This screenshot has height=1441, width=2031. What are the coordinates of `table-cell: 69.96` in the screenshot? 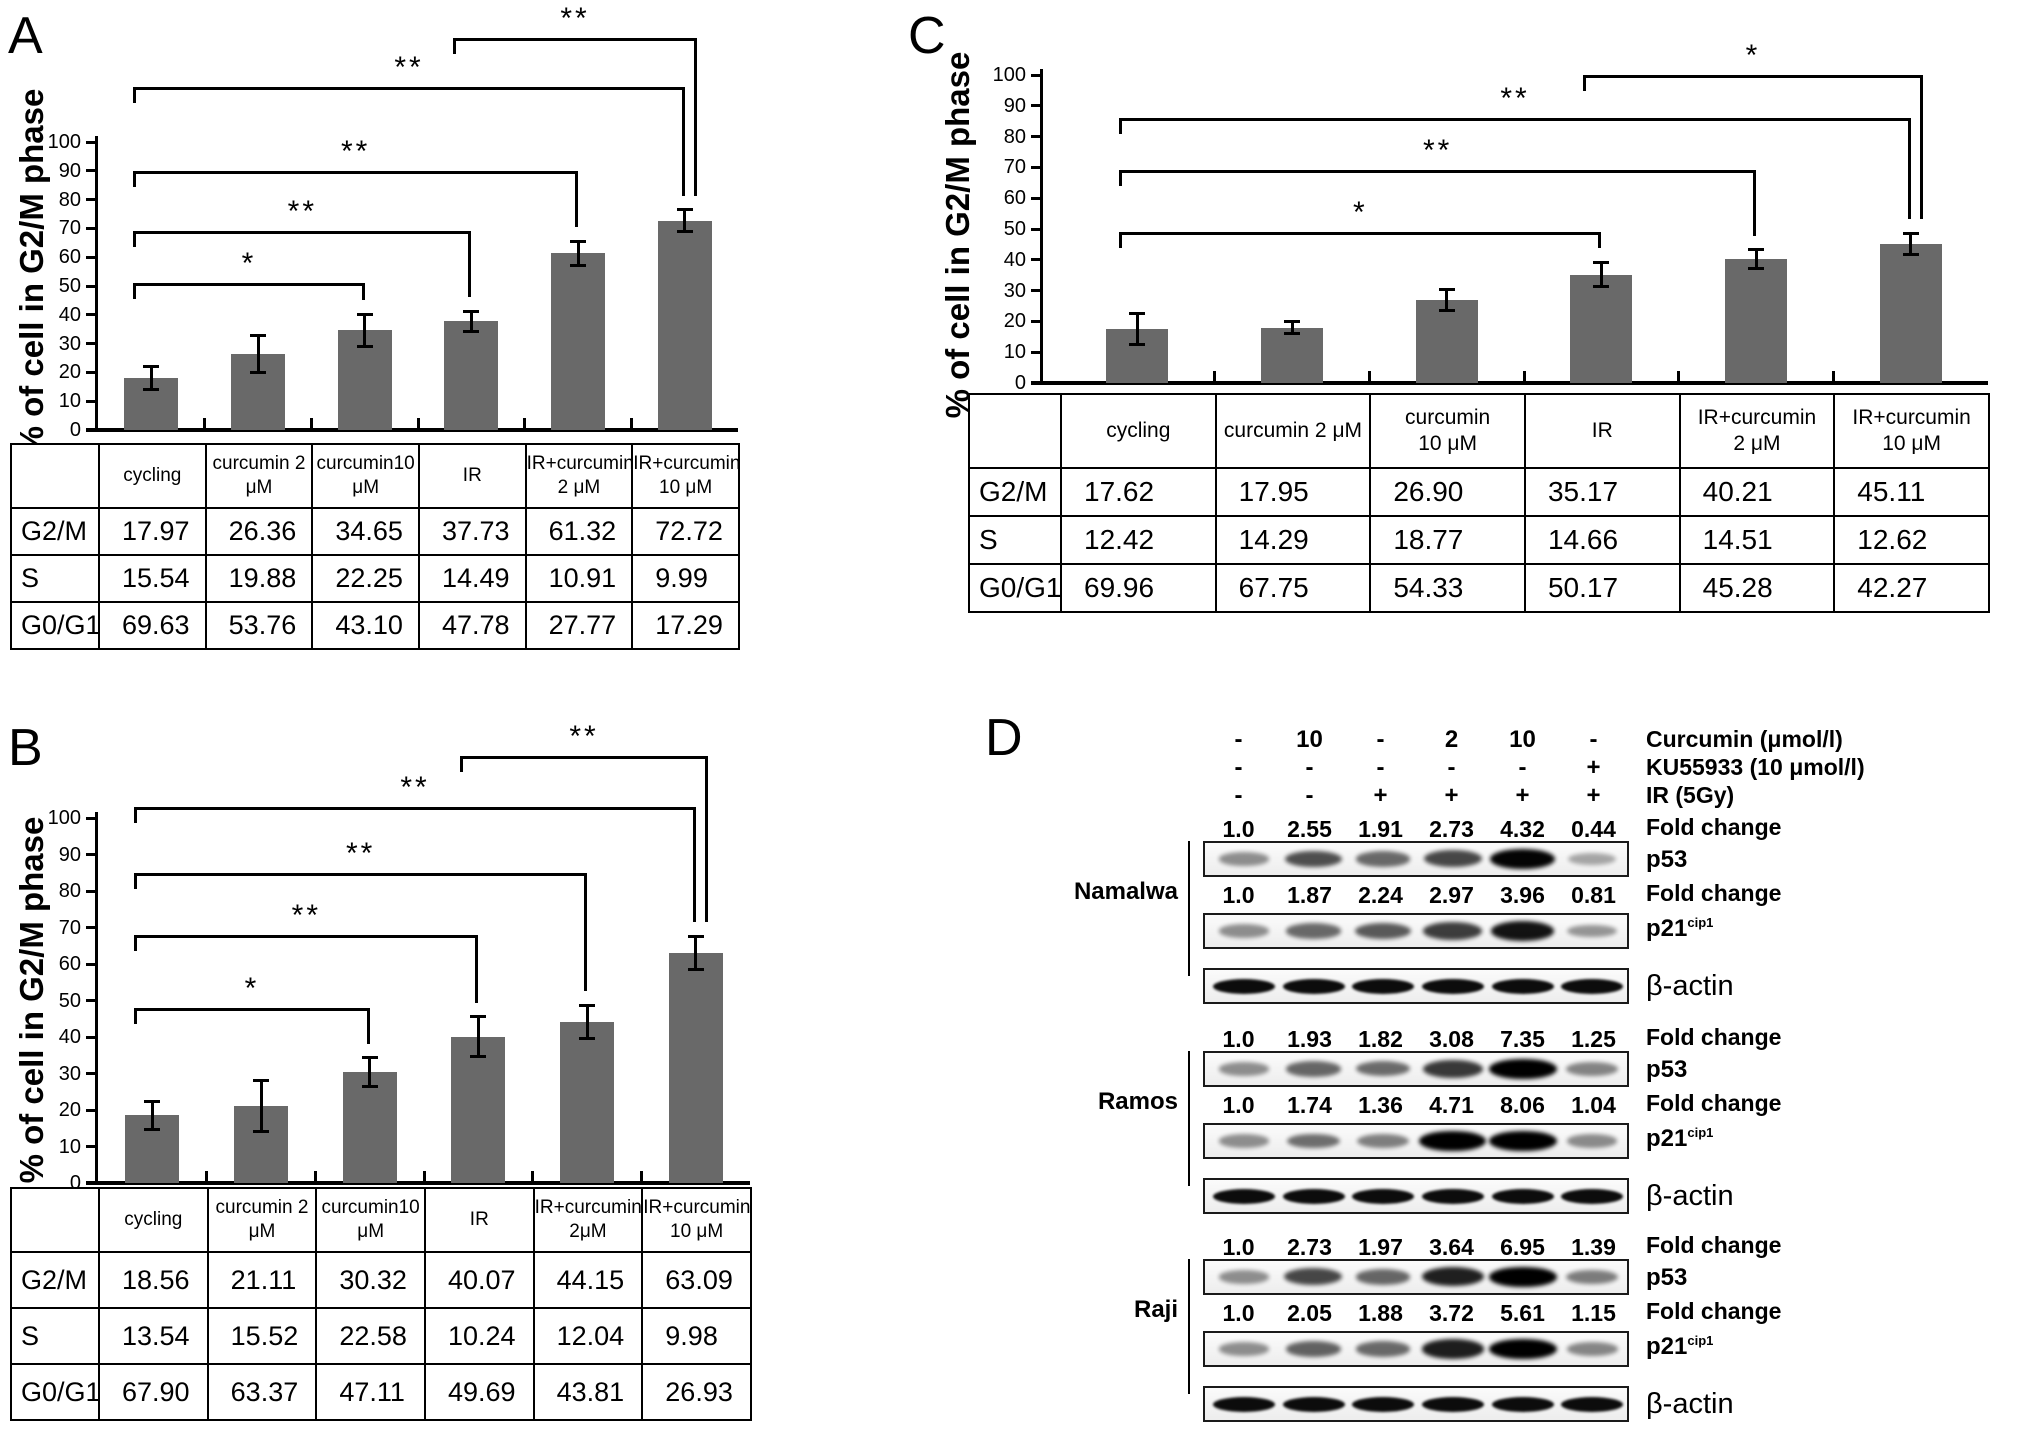 It's located at (1138, 588).